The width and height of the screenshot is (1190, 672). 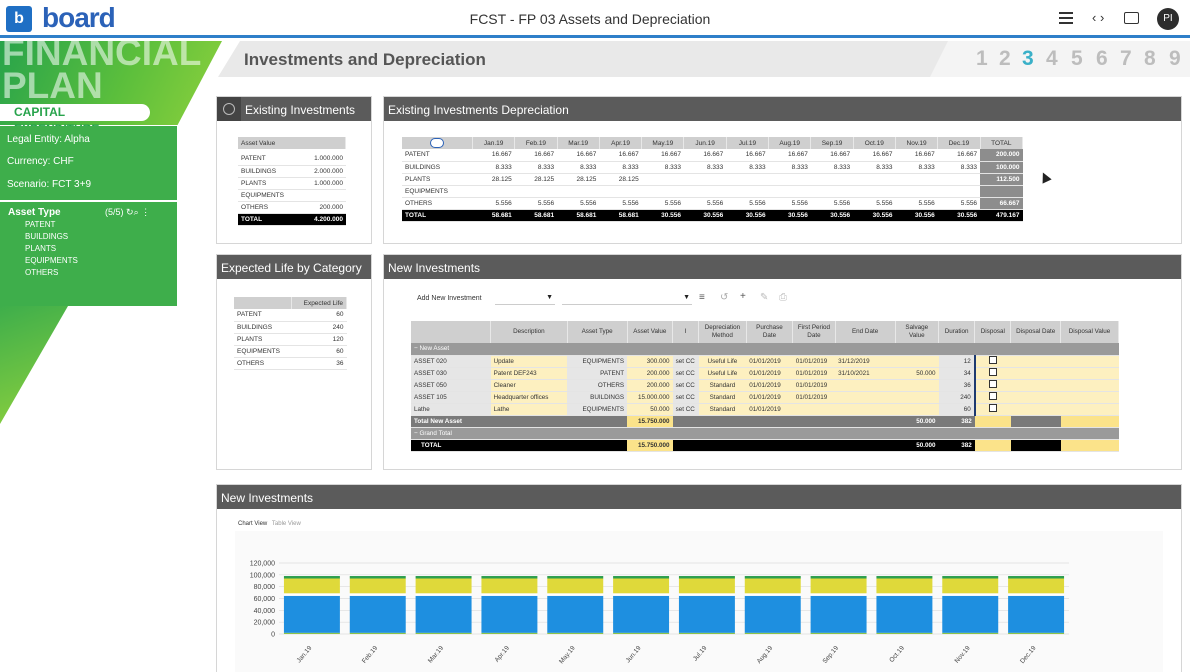 What do you see at coordinates (1126, 58) in the screenshot?
I see `step-7: 7` at bounding box center [1126, 58].